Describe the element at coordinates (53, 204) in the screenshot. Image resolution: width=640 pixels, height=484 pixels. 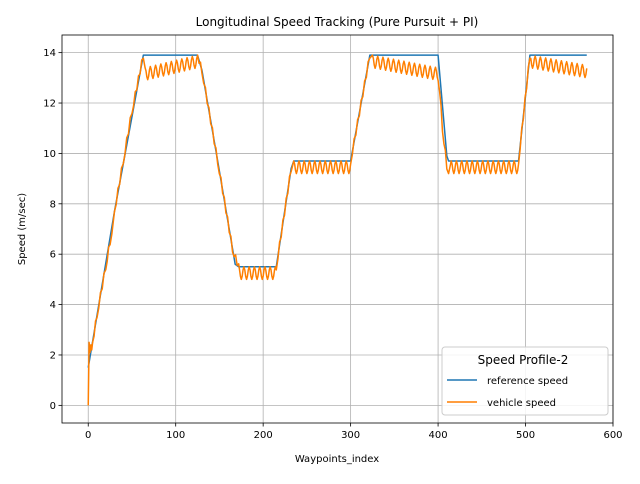
I see `y-tick-label: 8` at that location.